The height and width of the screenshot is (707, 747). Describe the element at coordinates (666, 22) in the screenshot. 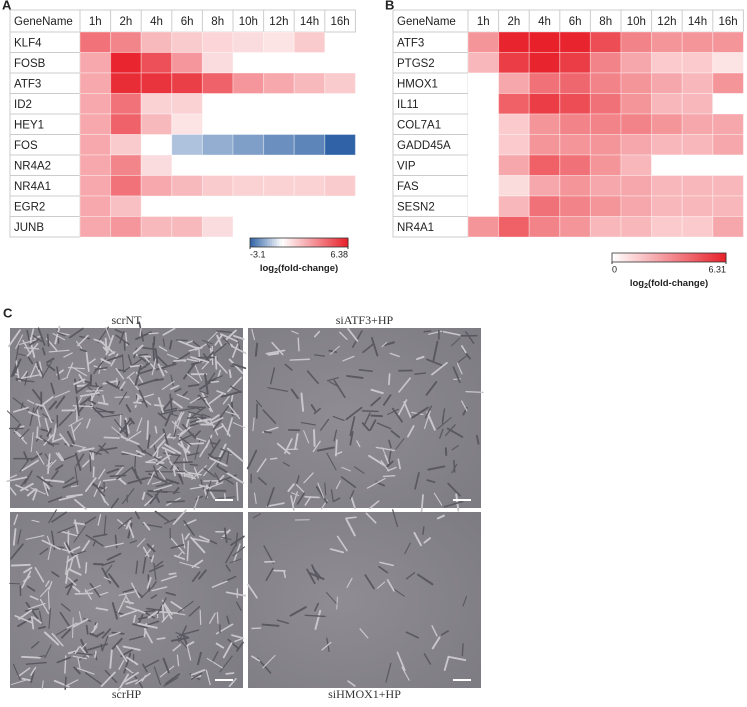

I see `column-header: 12h` at that location.